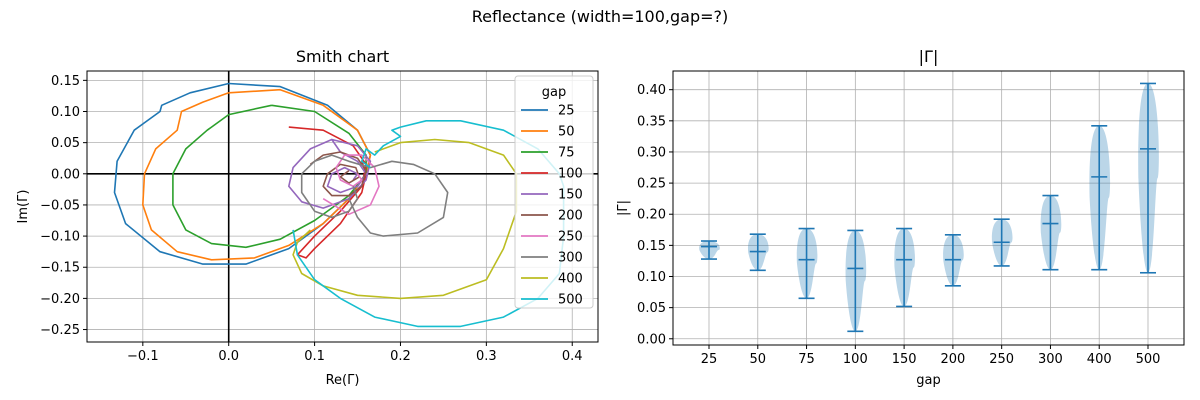  Describe the element at coordinates (400, 356) in the screenshot. I see `smith-xtick-label: 0.2` at that location.